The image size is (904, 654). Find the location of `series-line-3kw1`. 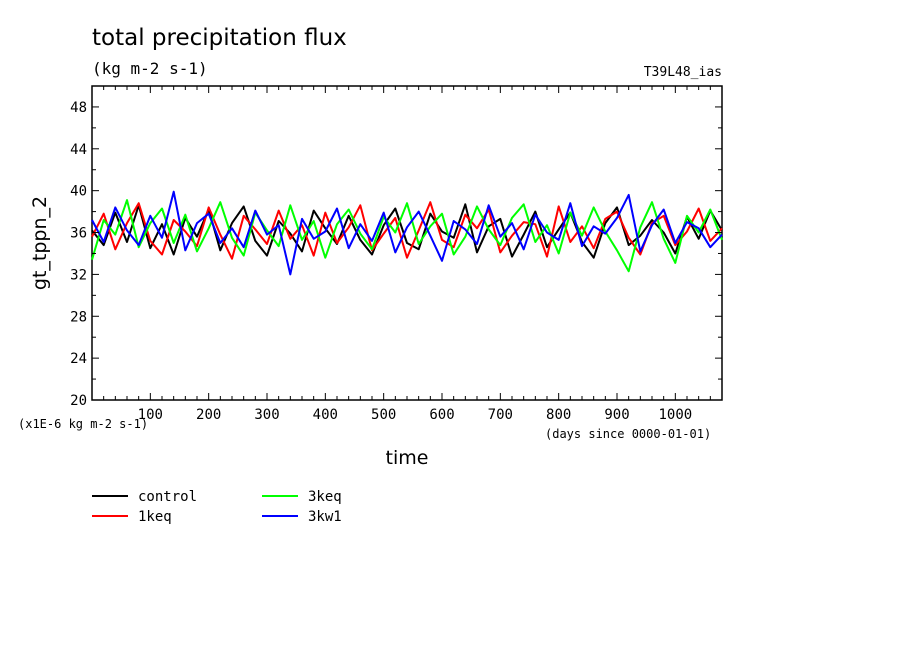

series-line-3kw1 is located at coordinates (407, 233).